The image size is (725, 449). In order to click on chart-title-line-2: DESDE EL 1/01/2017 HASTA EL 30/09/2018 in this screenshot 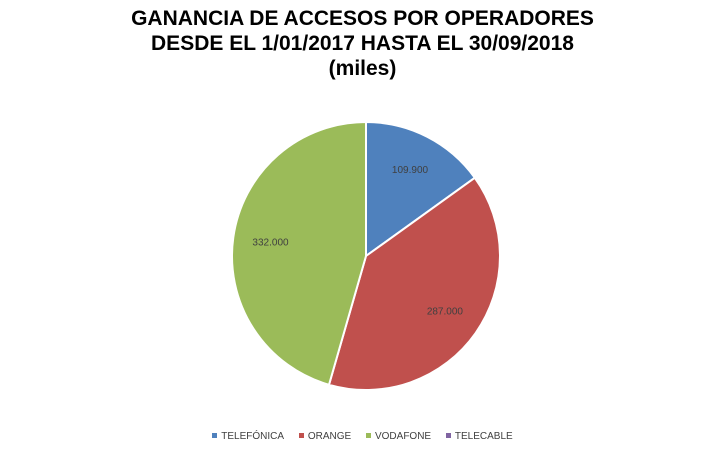, I will do `click(362, 43)`.